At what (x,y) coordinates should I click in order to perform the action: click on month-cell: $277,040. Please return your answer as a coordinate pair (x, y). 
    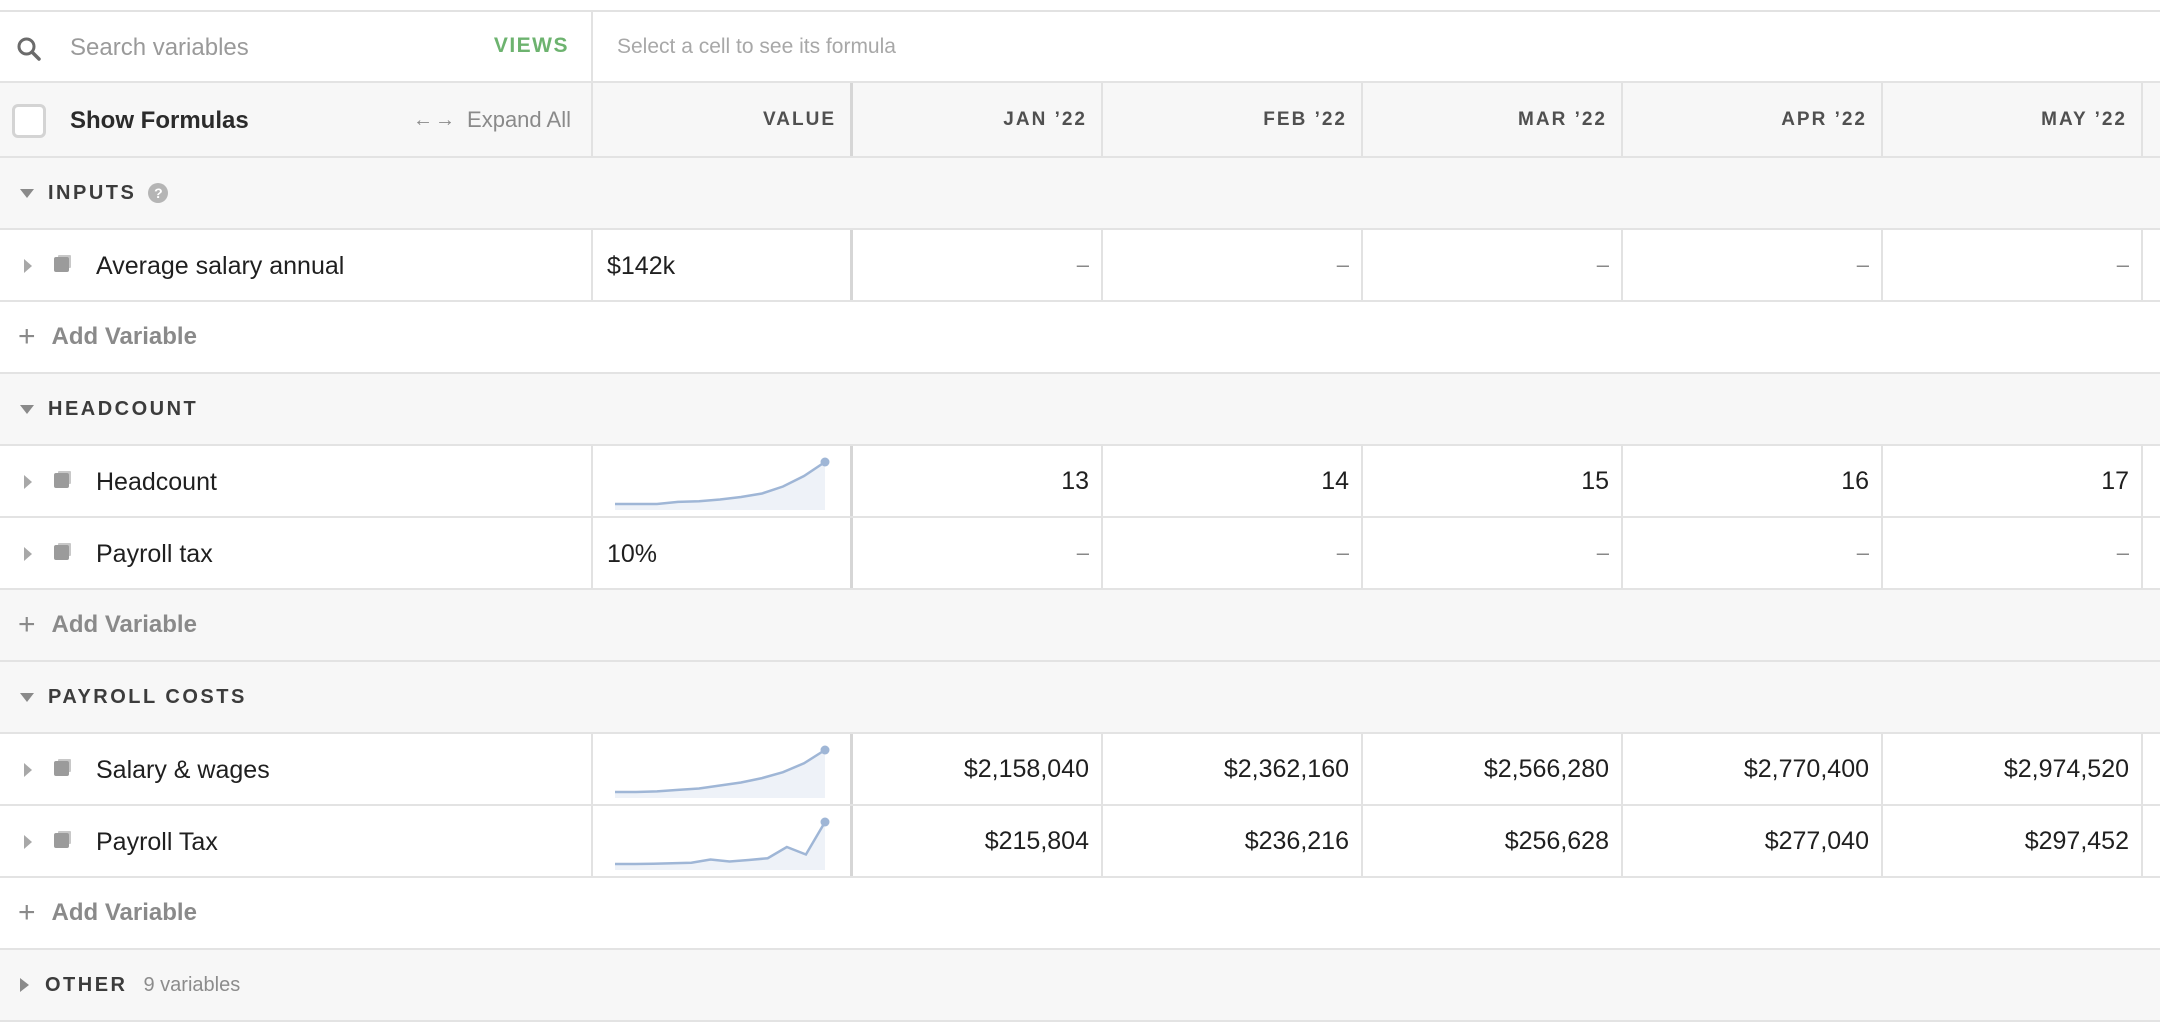
    Looking at the image, I should click on (1816, 840).